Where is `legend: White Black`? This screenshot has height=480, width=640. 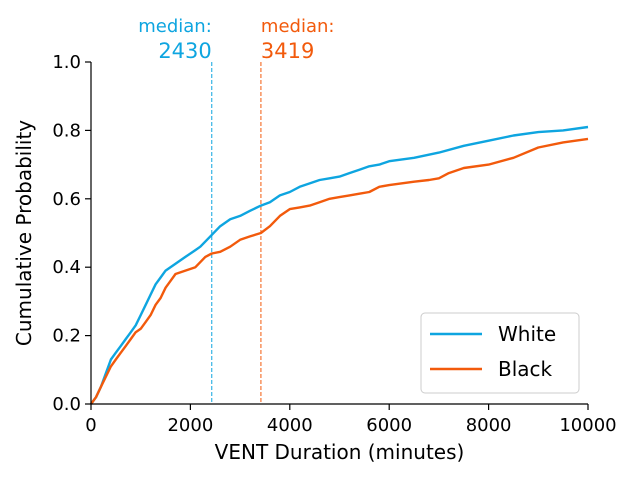
legend: White Black is located at coordinates (500, 353).